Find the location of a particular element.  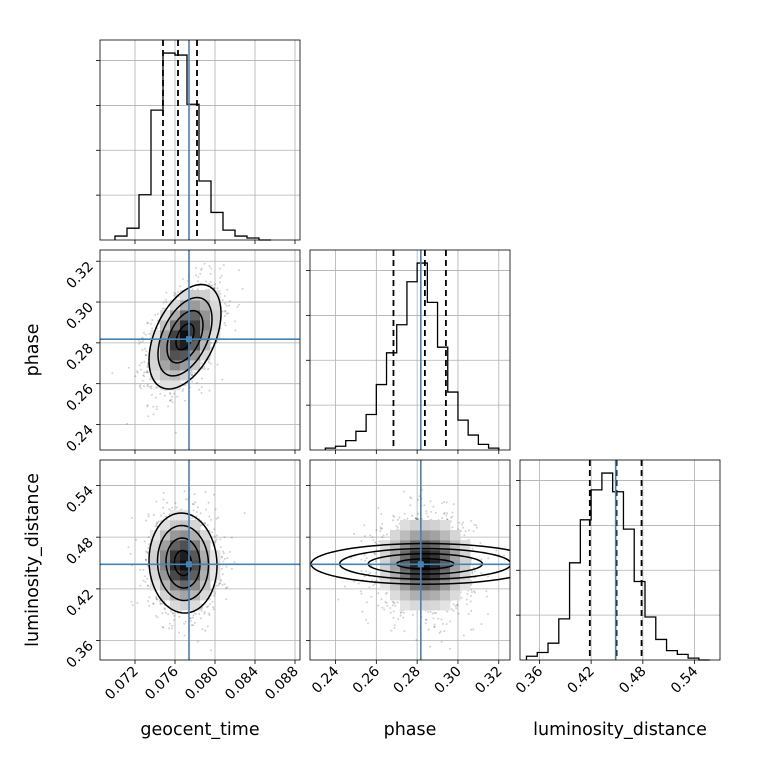

histogram-step-luminosity-distance is located at coordinates (617, 566).